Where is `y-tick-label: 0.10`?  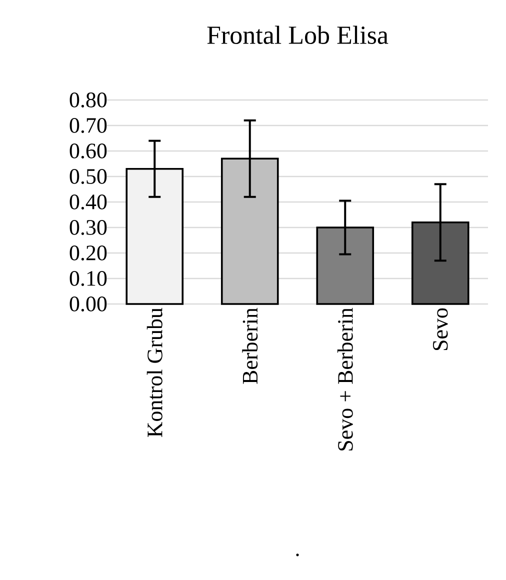
y-tick-label: 0.10 is located at coordinates (88, 278).